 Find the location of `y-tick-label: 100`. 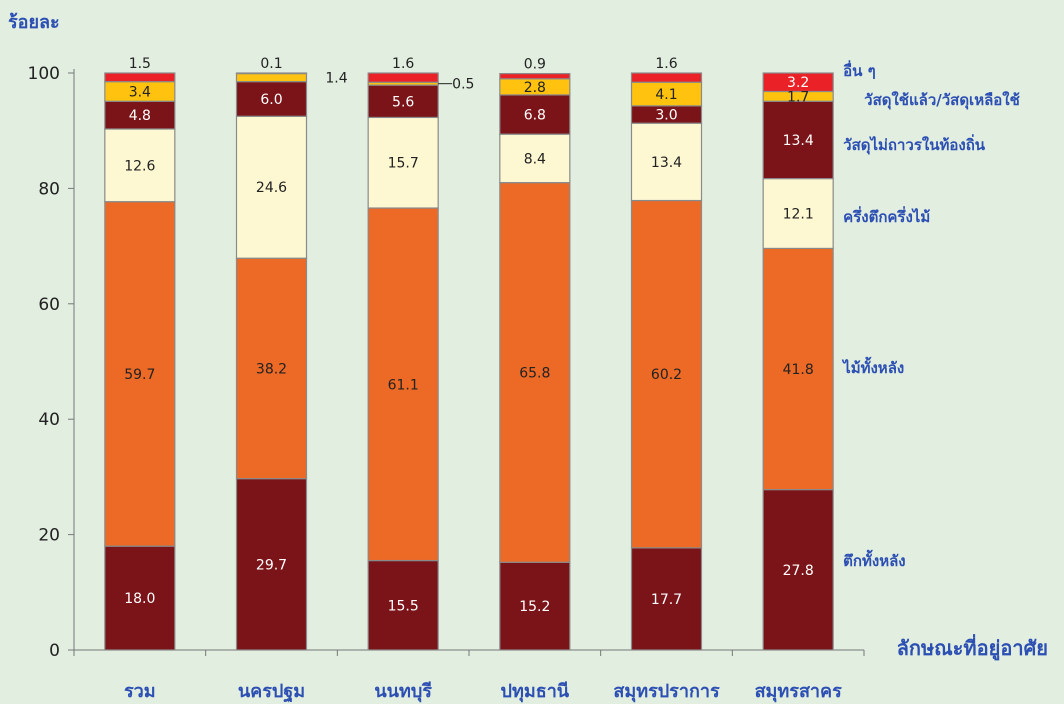

y-tick-label: 100 is located at coordinates (44, 74).